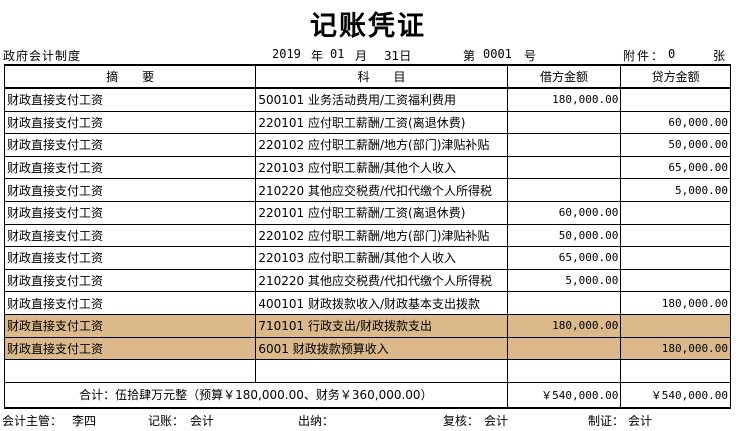 The width and height of the screenshot is (736, 431). I want to click on attachments-unit: 张, so click(719, 56).